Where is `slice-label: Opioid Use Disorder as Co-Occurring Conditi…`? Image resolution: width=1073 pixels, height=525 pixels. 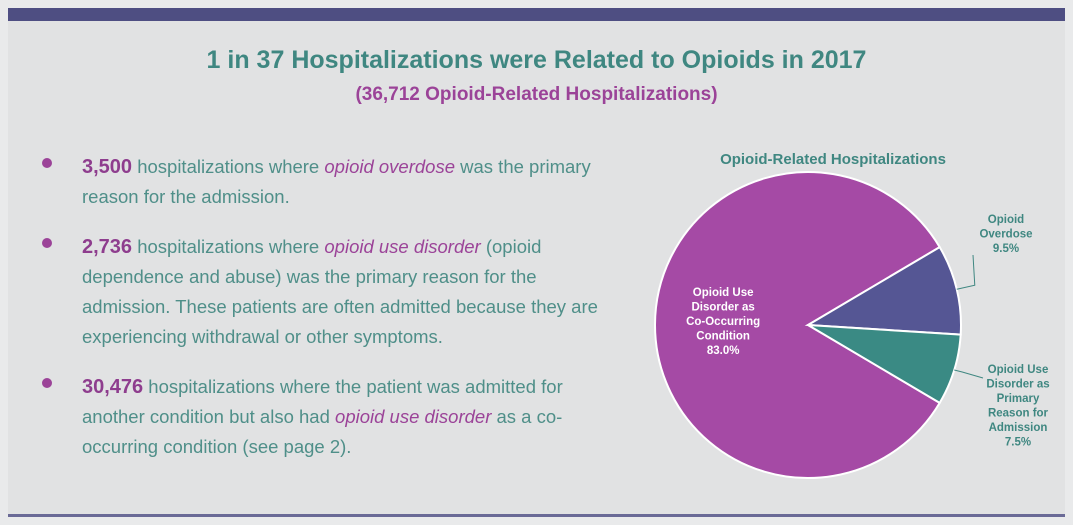
slice-label: Opioid Use Disorder as Co-Occurring Conditi… is located at coordinates (723, 322).